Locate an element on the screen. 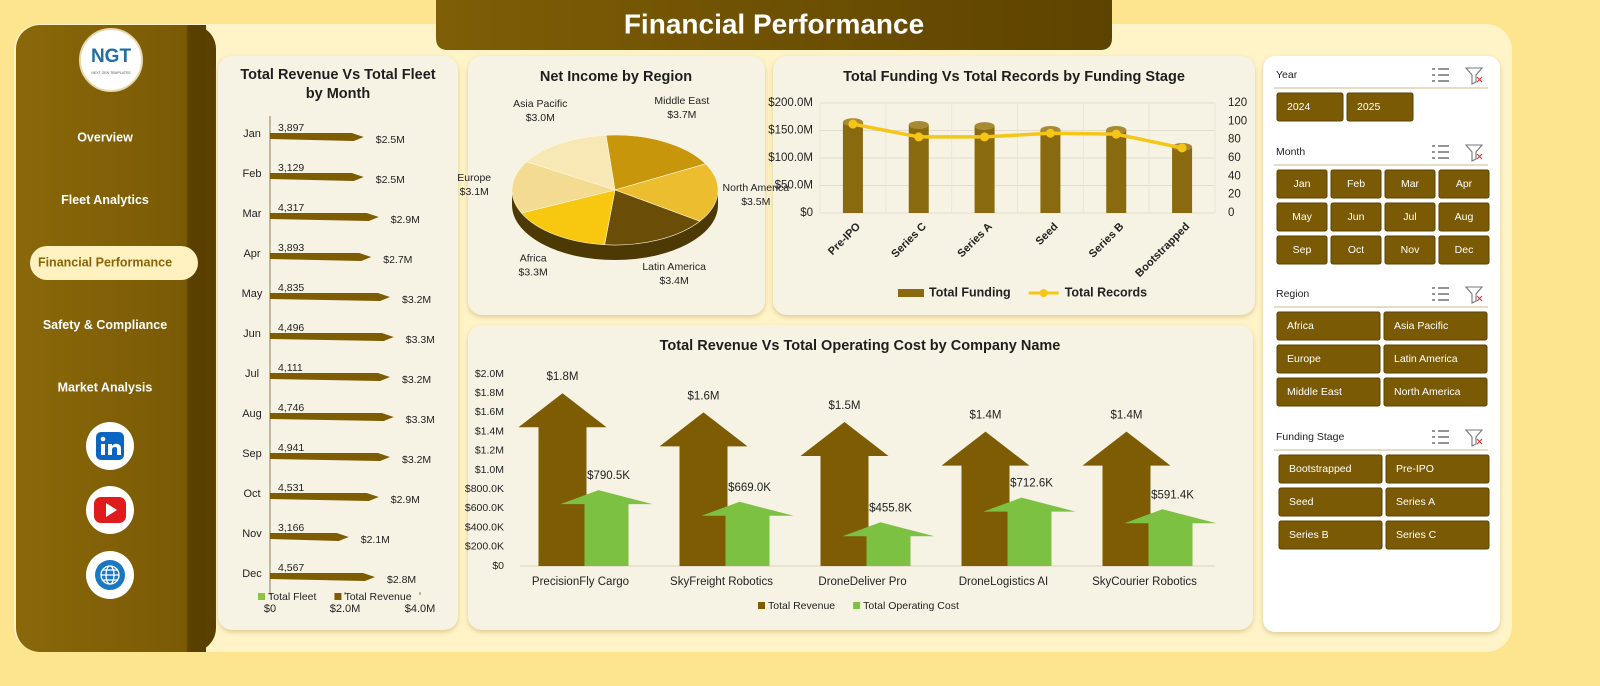  x-tick-label: DroneDeliver Pro is located at coordinates (862, 582).